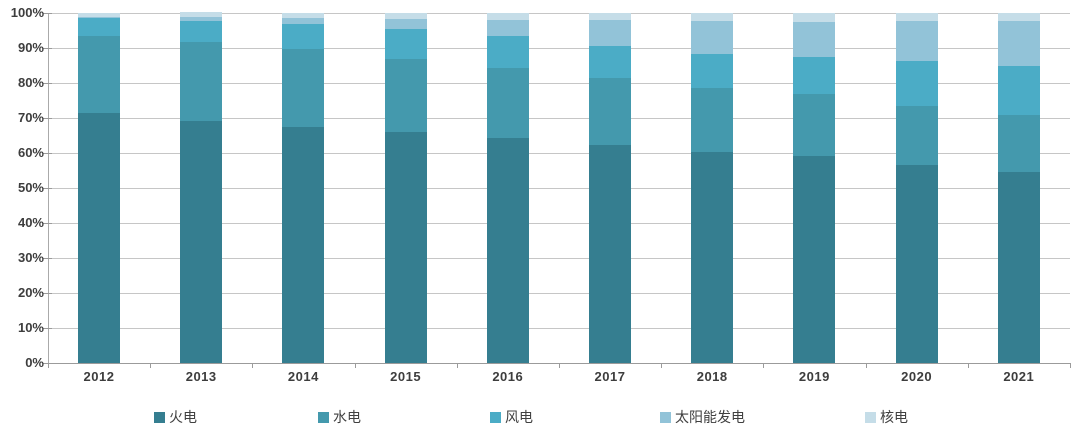 The image size is (1080, 437). What do you see at coordinates (30, 82) in the screenshot?
I see `y-axis-tick-label: 80%` at bounding box center [30, 82].